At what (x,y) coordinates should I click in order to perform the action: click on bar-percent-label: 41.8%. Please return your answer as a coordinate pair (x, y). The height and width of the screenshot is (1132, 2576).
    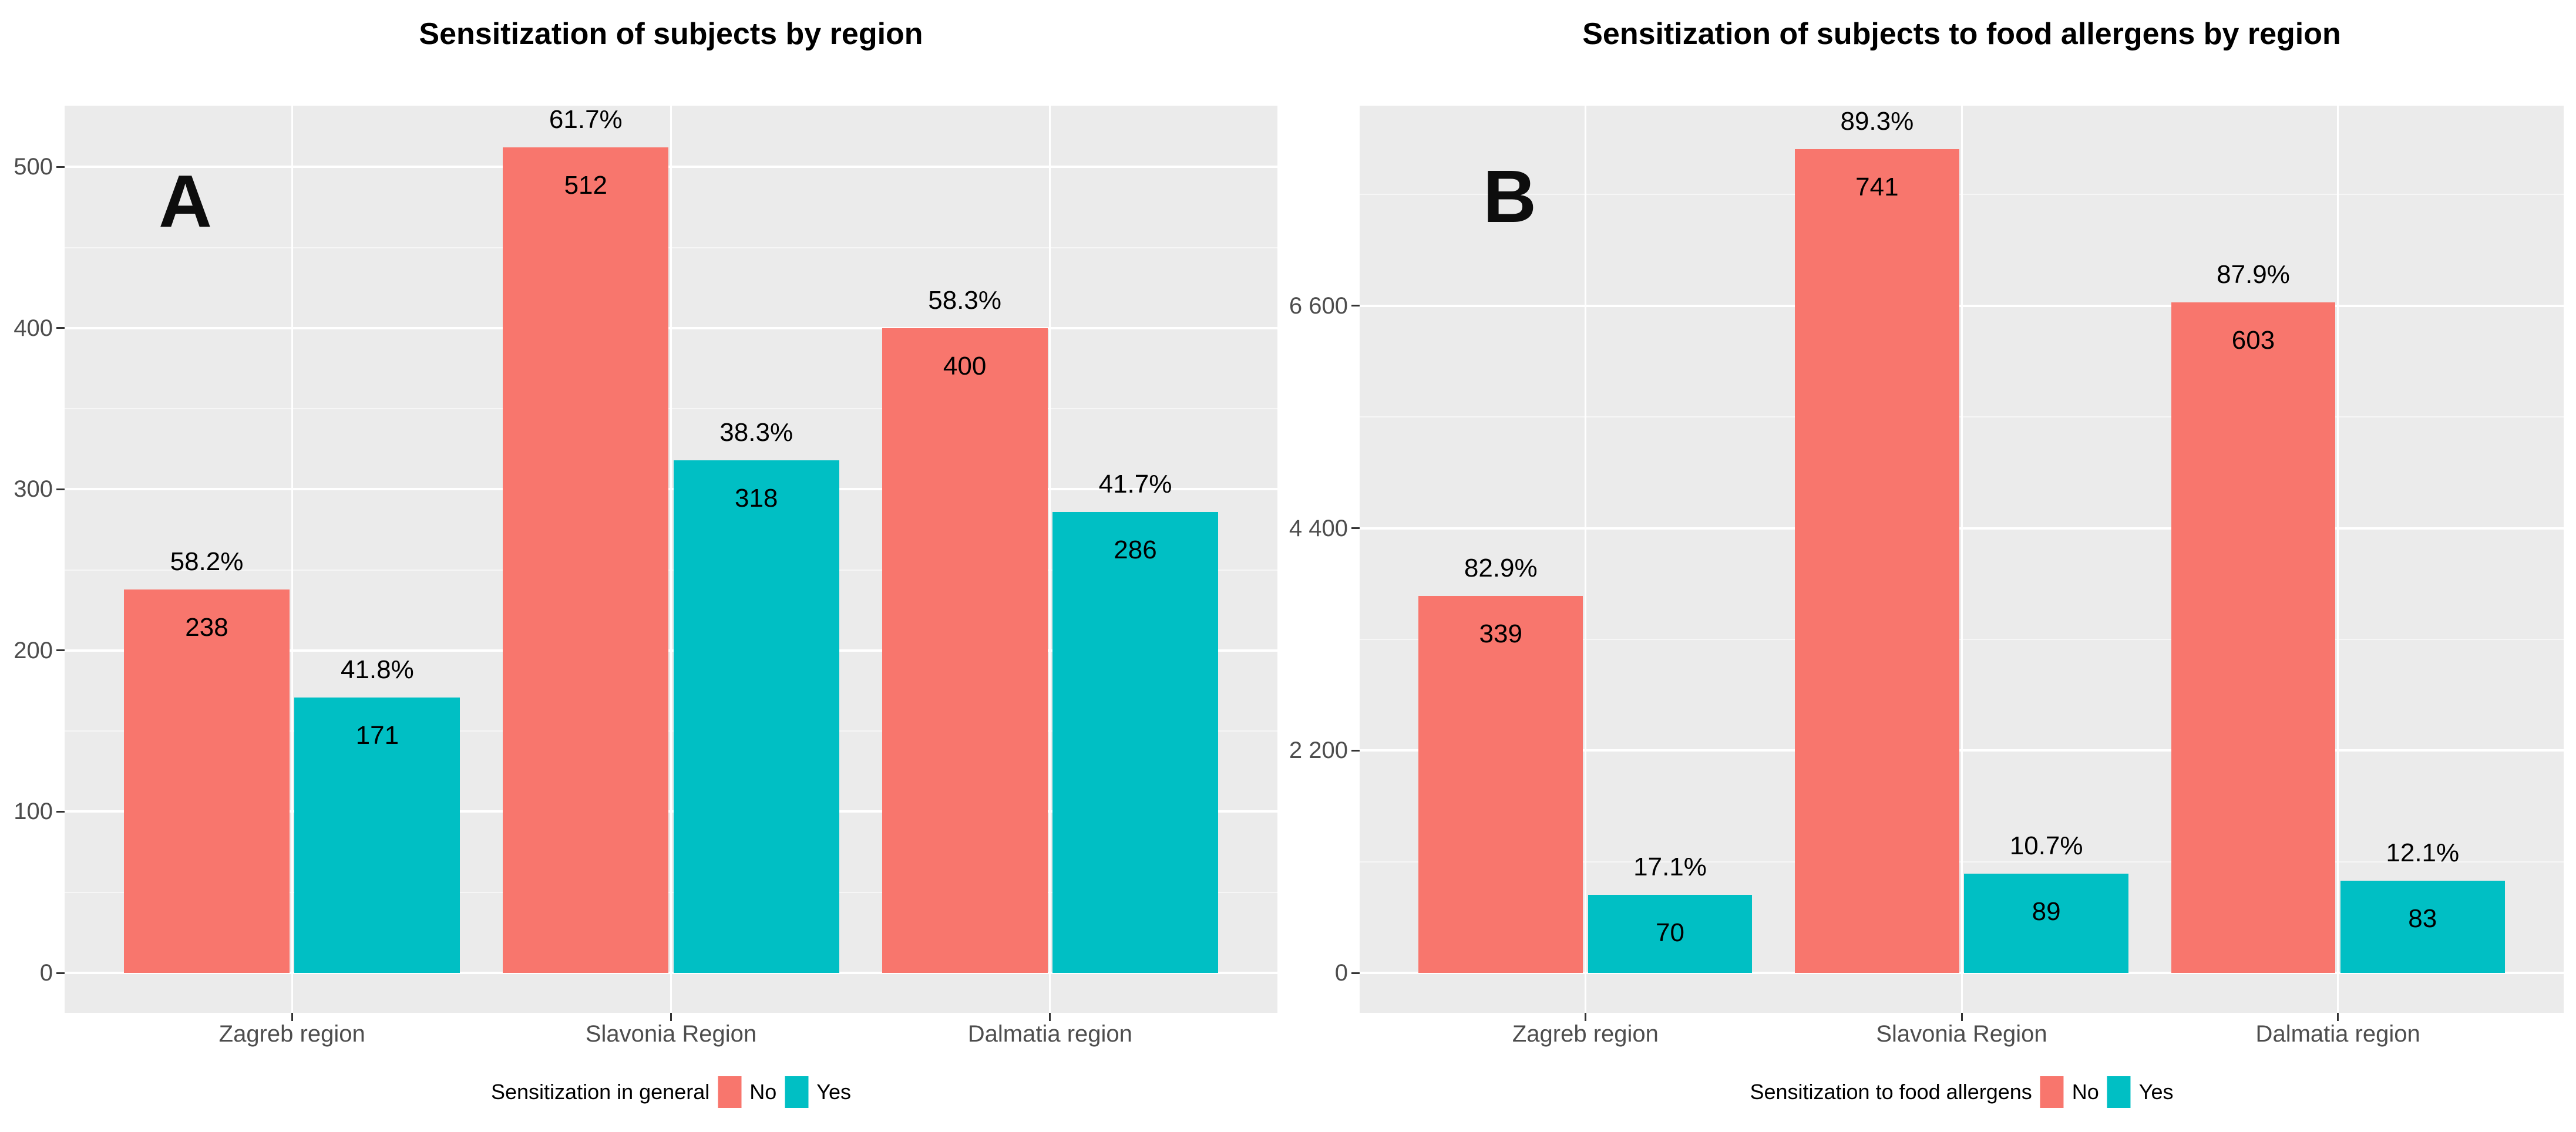
    Looking at the image, I should click on (377, 669).